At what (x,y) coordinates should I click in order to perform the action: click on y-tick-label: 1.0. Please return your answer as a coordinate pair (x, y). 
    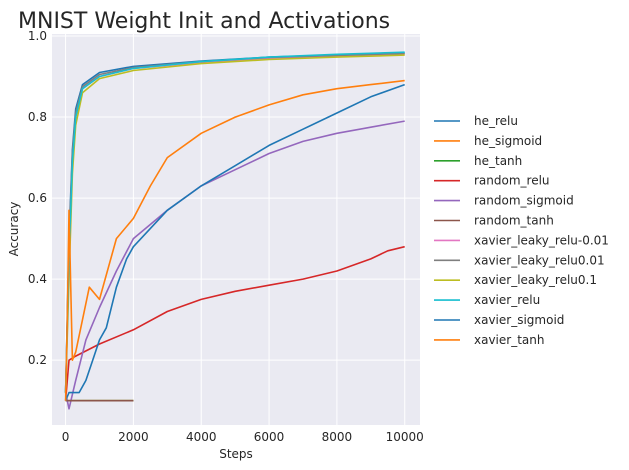
    Looking at the image, I should click on (37, 36).